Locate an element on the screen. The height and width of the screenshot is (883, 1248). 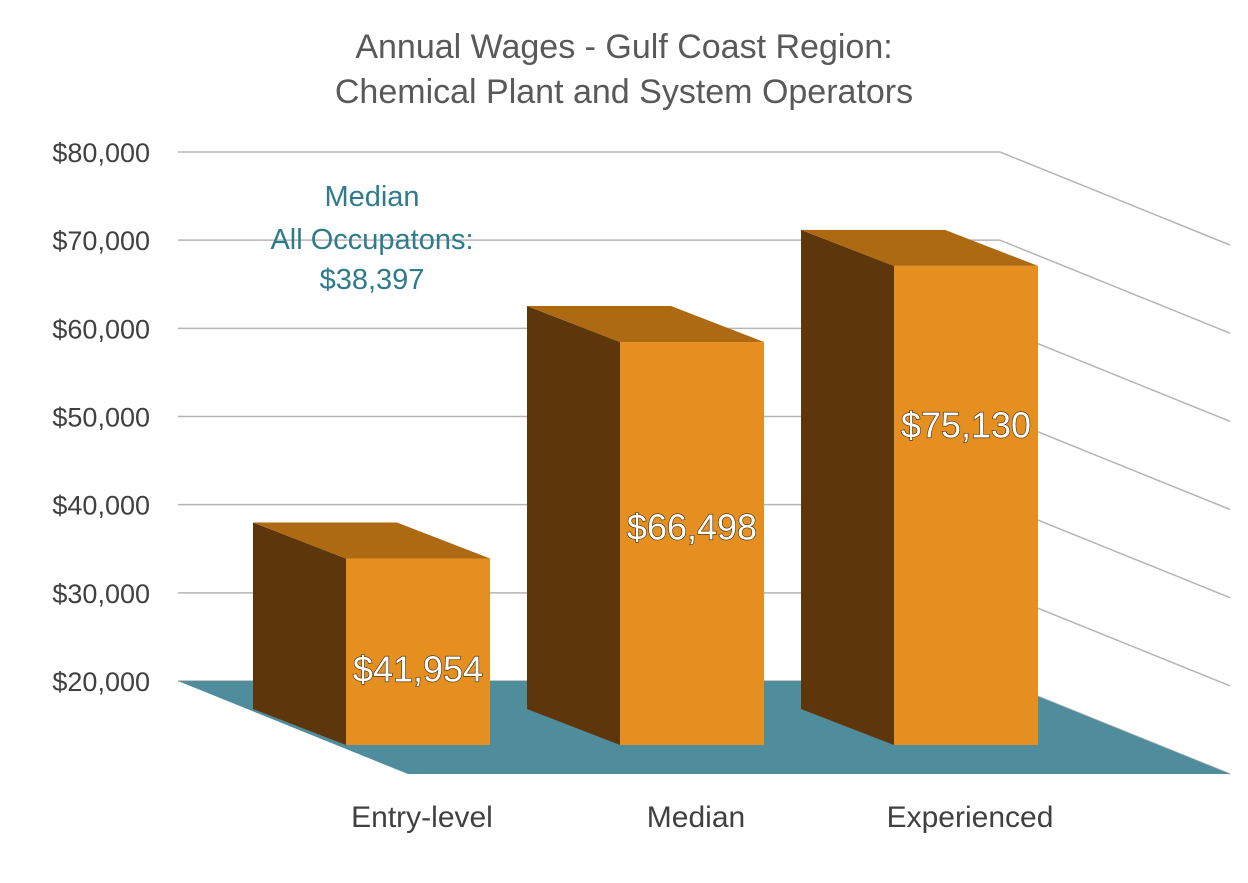
x-tick-label: Entry-level is located at coordinates (422, 817).